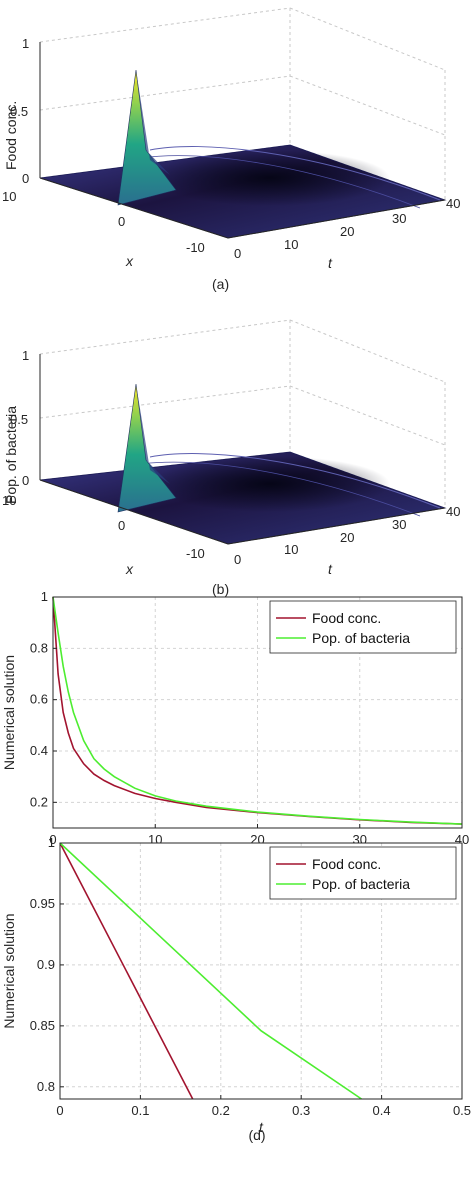 This screenshot has width=474, height=1198. Describe the element at coordinates (140, 1110) in the screenshot. I see `x-tick-label: 0.1` at that location.